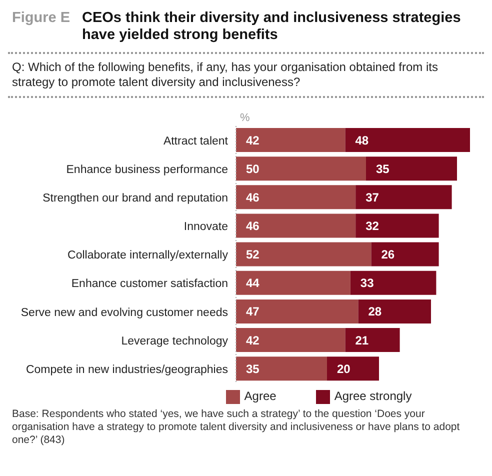  I want to click on legend-label: Agree strongly, so click(373, 396).